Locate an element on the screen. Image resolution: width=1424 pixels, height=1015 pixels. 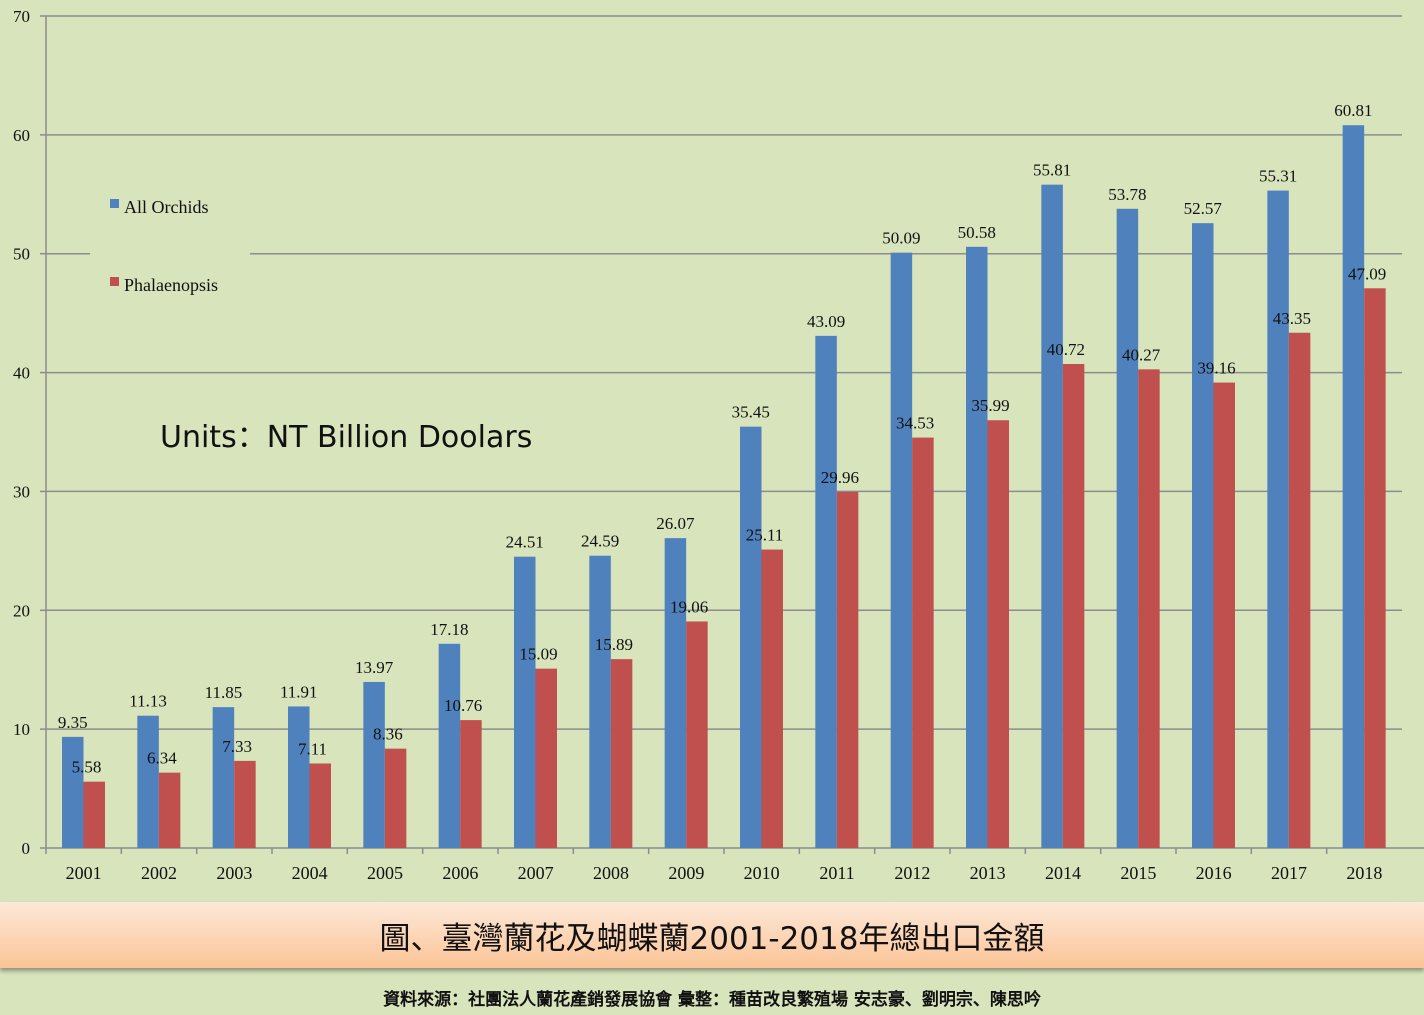
data-label: 10.76 is located at coordinates (463, 705).